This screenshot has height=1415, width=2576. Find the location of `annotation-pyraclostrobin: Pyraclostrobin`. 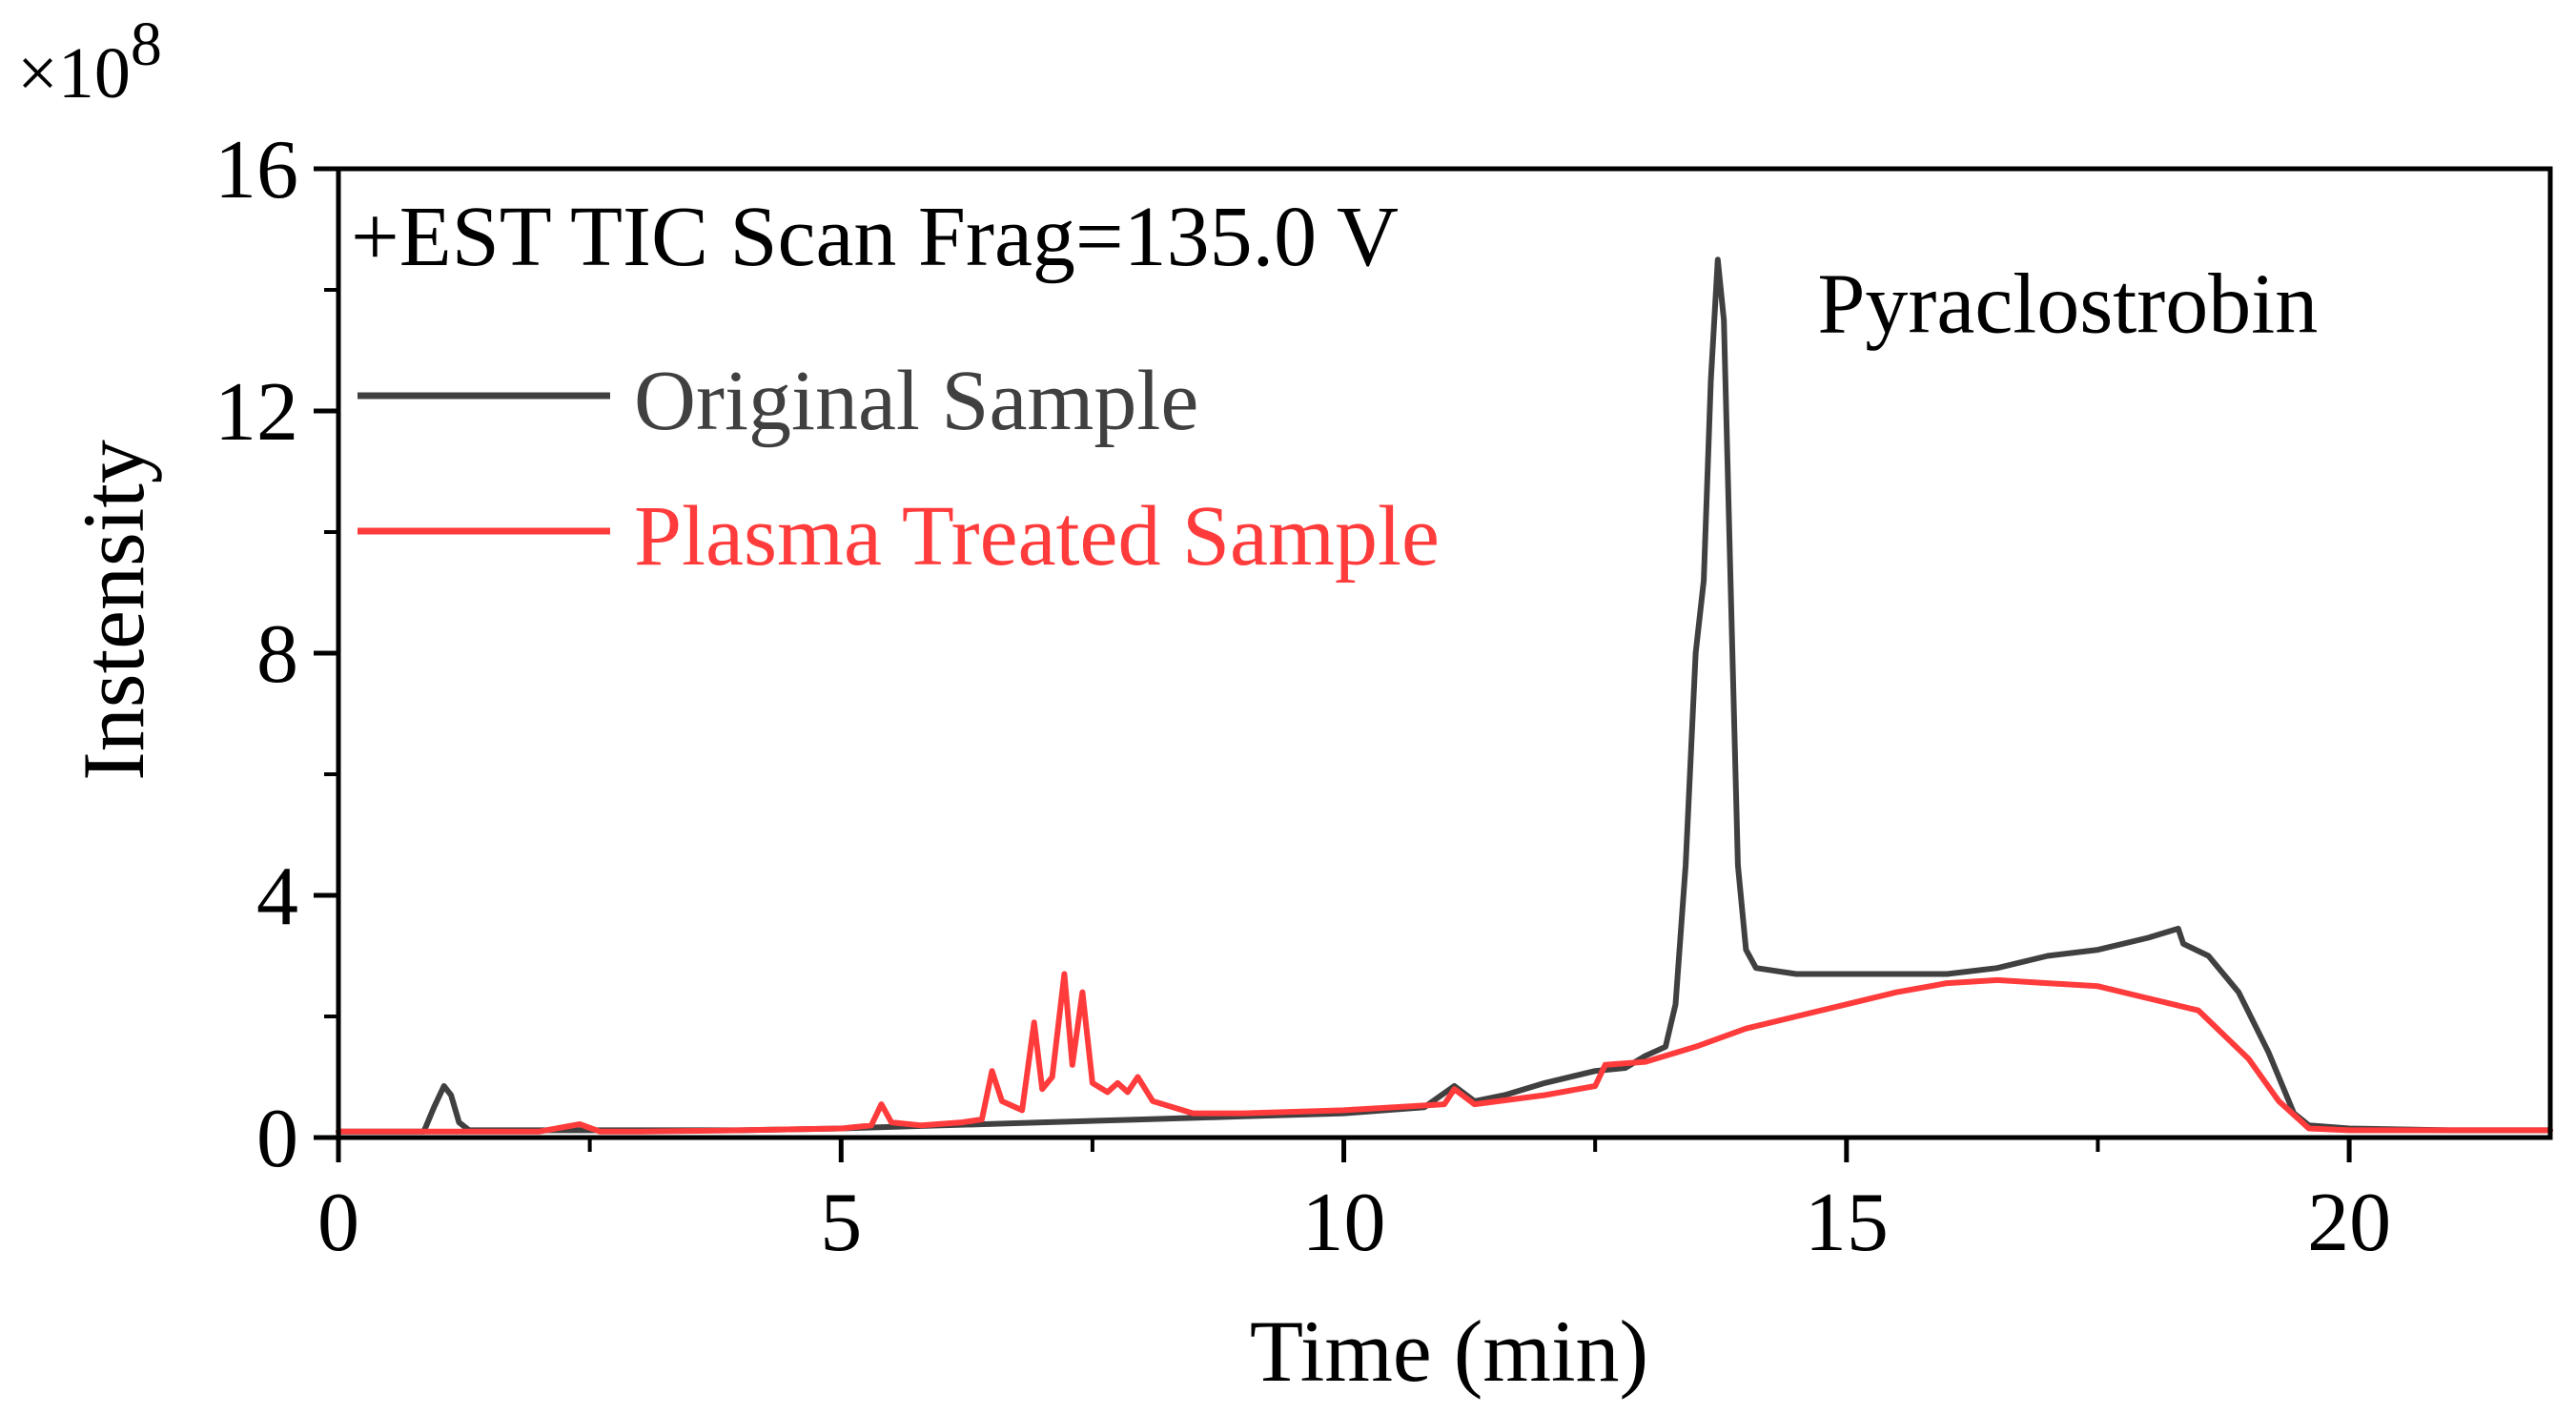

annotation-pyraclostrobin: Pyraclostrobin is located at coordinates (2067, 303).